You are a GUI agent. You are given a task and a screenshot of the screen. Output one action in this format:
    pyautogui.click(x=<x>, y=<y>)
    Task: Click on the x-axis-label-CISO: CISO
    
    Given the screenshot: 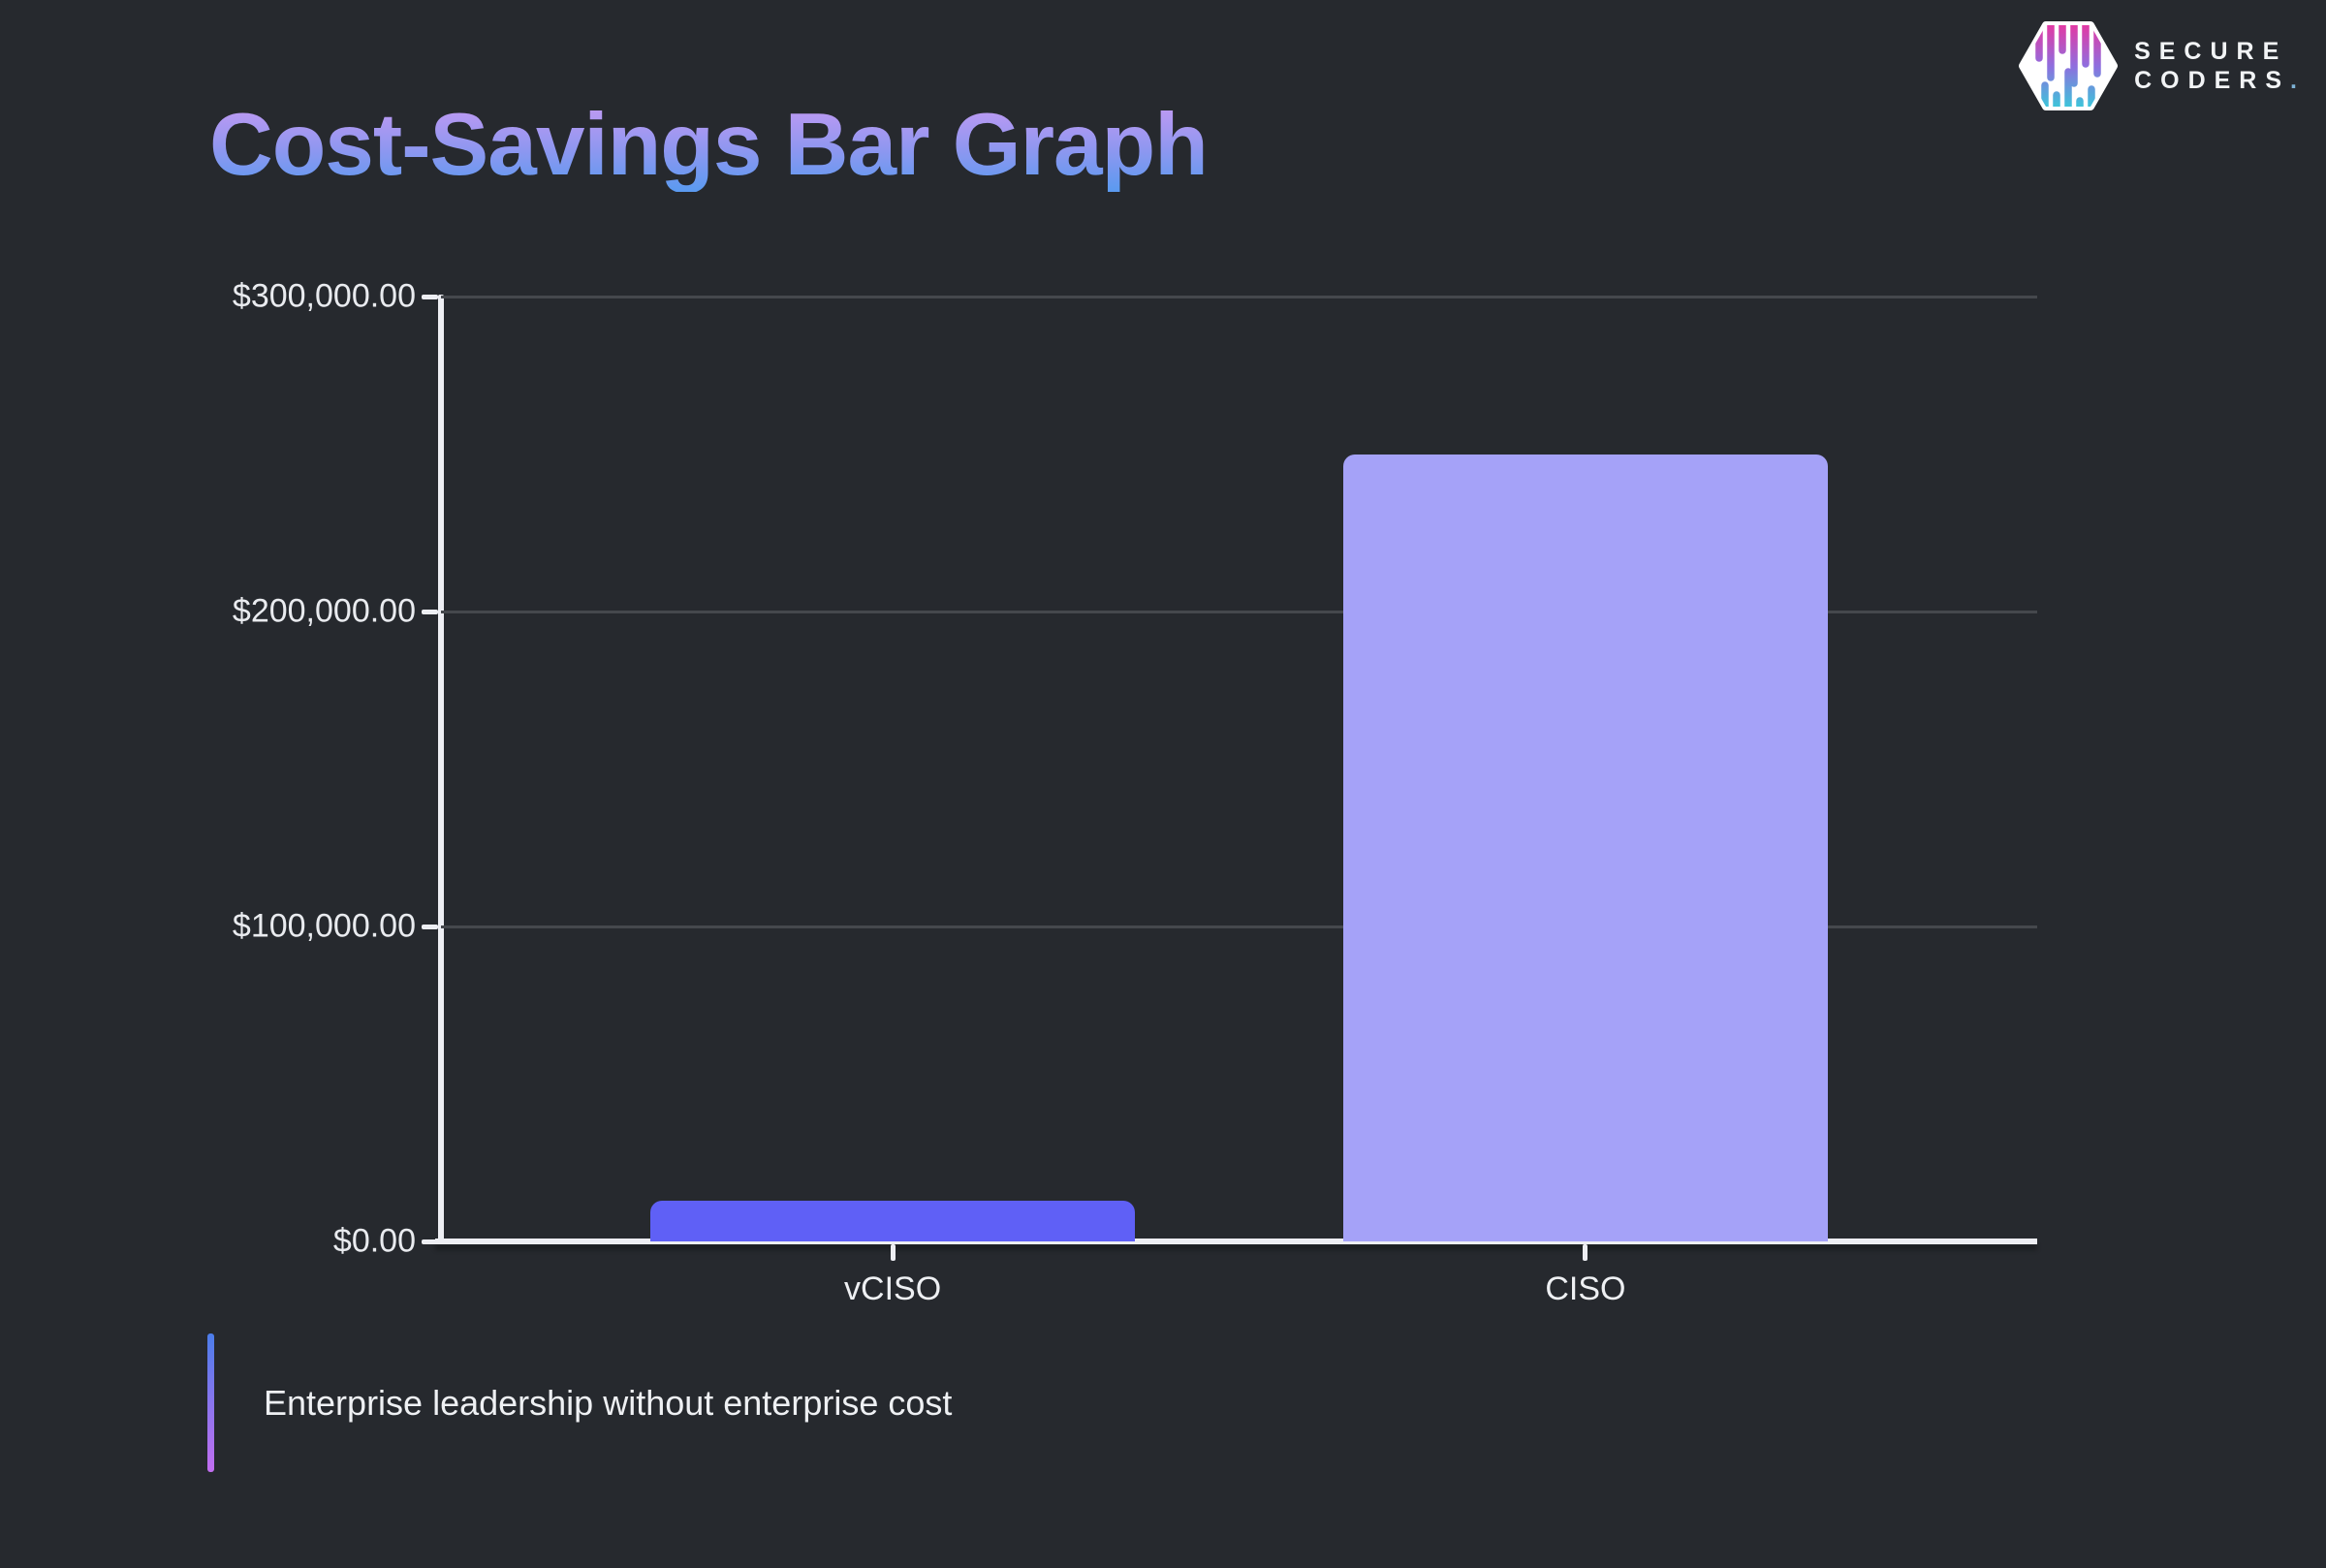 What is the action you would take?
    pyautogui.click(x=1585, y=1289)
    